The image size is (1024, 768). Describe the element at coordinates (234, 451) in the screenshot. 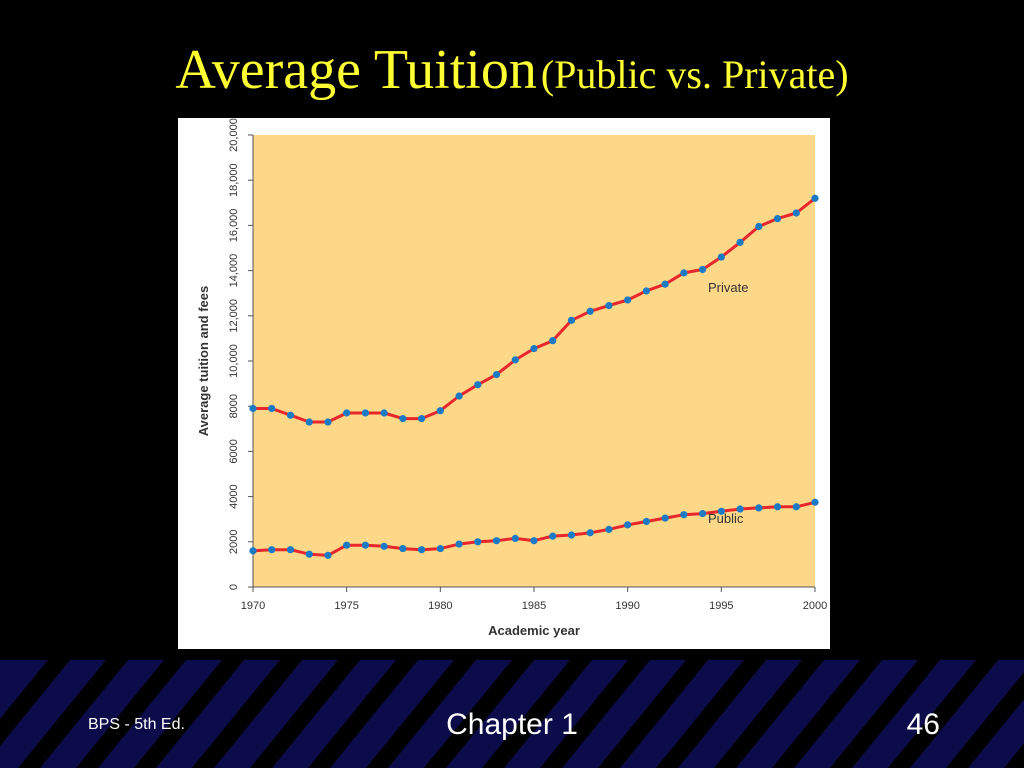

I see `y-tick-label: 6000` at that location.